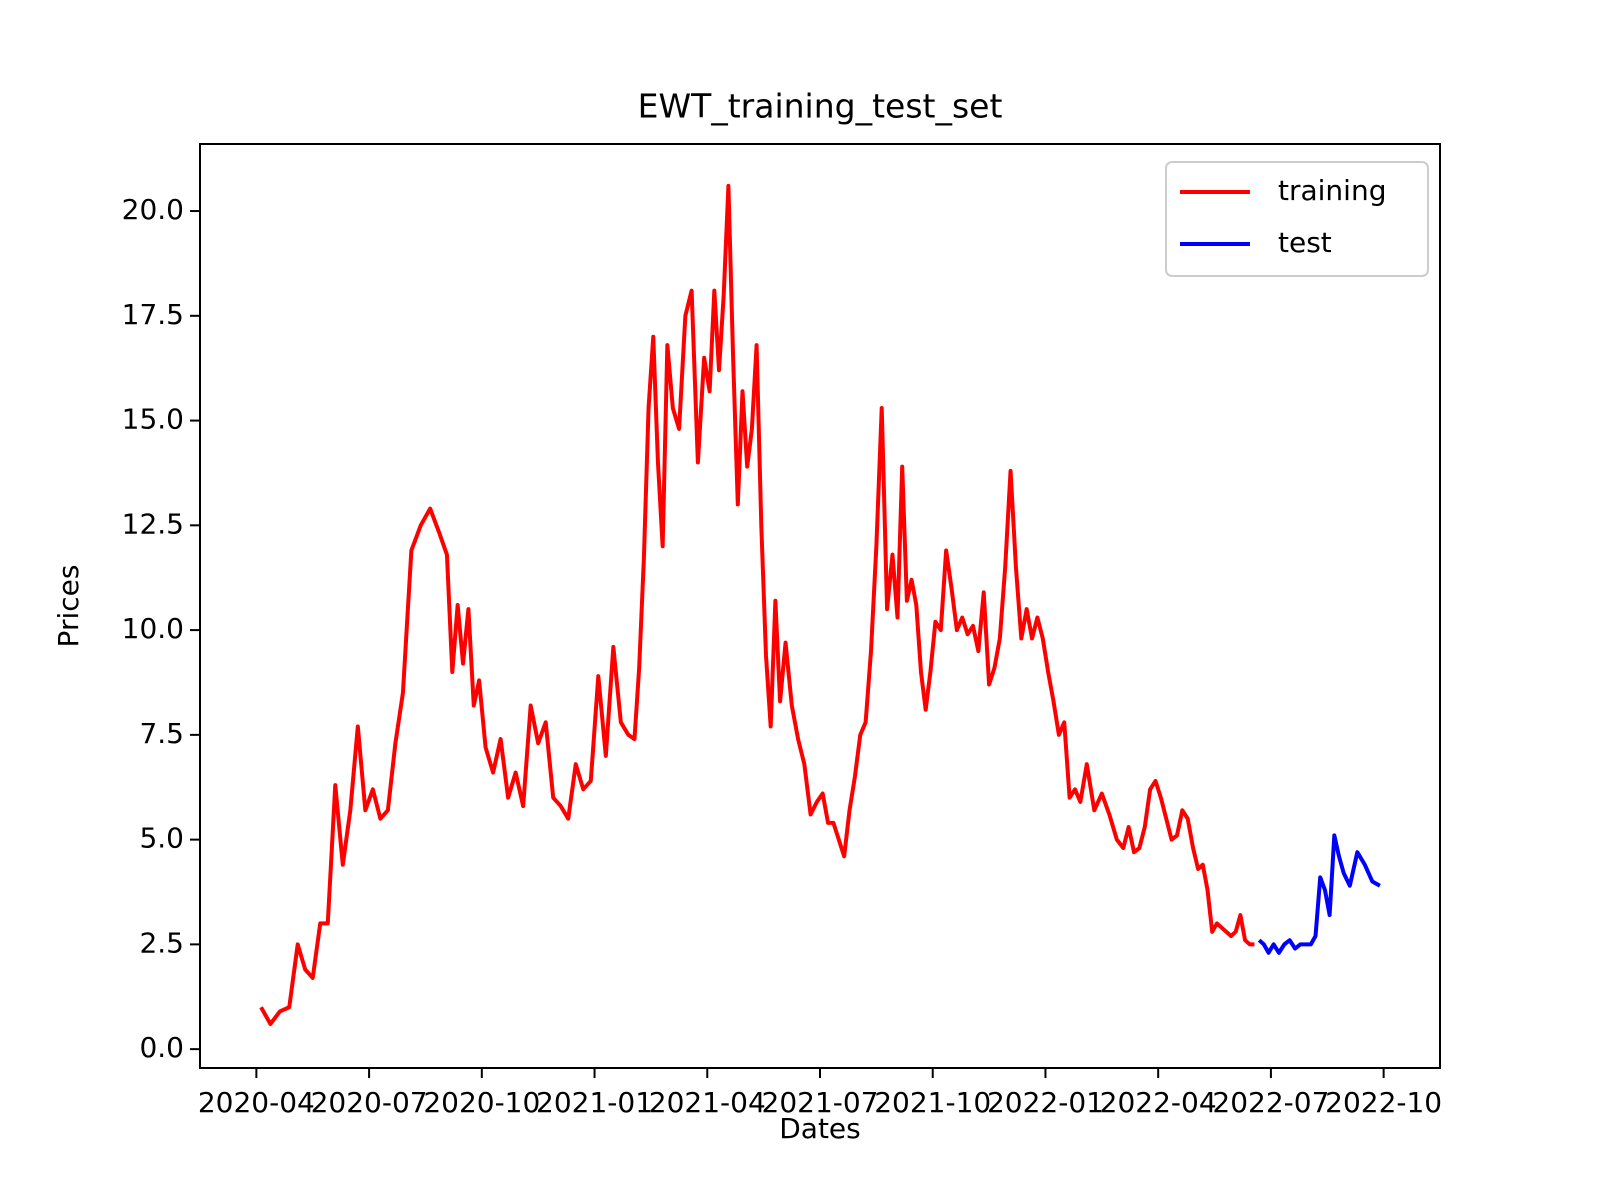 This screenshot has height=1200, width=1600. I want to click on x-axis-label: Dates, so click(820, 1128).